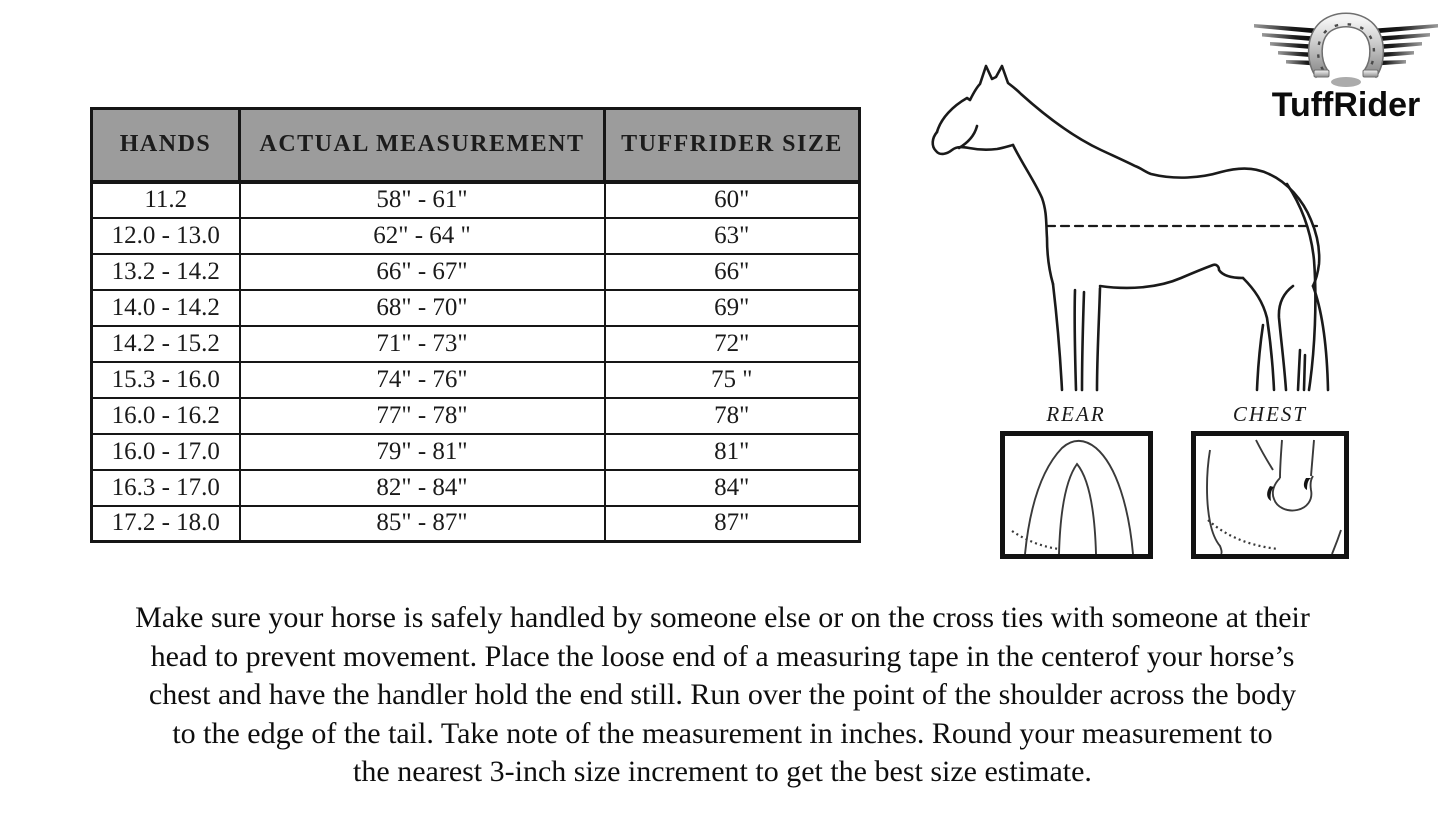 This screenshot has height=839, width=1445. I want to click on measurement-cell: 74" - 76", so click(422, 379).